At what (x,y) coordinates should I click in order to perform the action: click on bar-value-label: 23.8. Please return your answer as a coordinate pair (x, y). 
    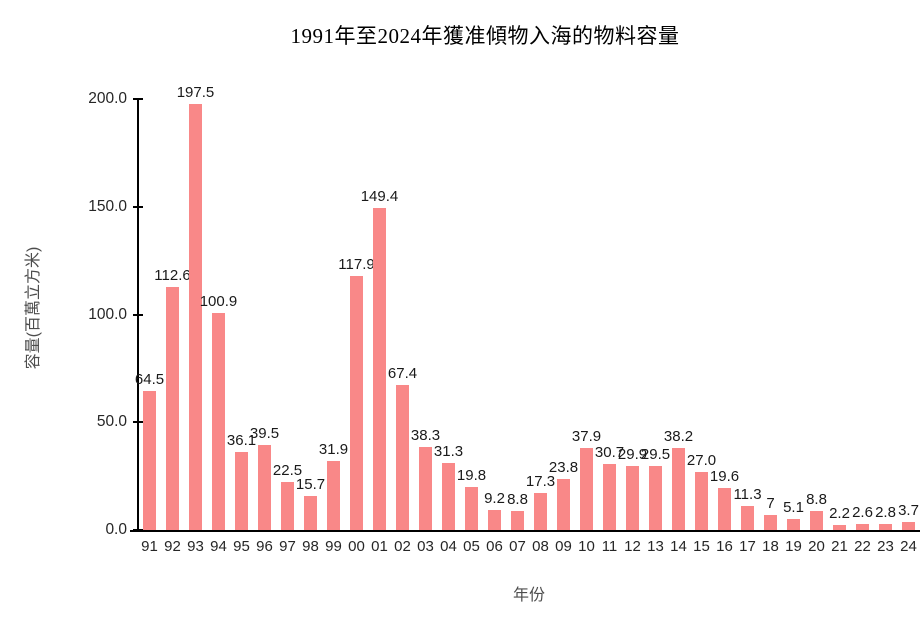
    Looking at the image, I should click on (563, 467).